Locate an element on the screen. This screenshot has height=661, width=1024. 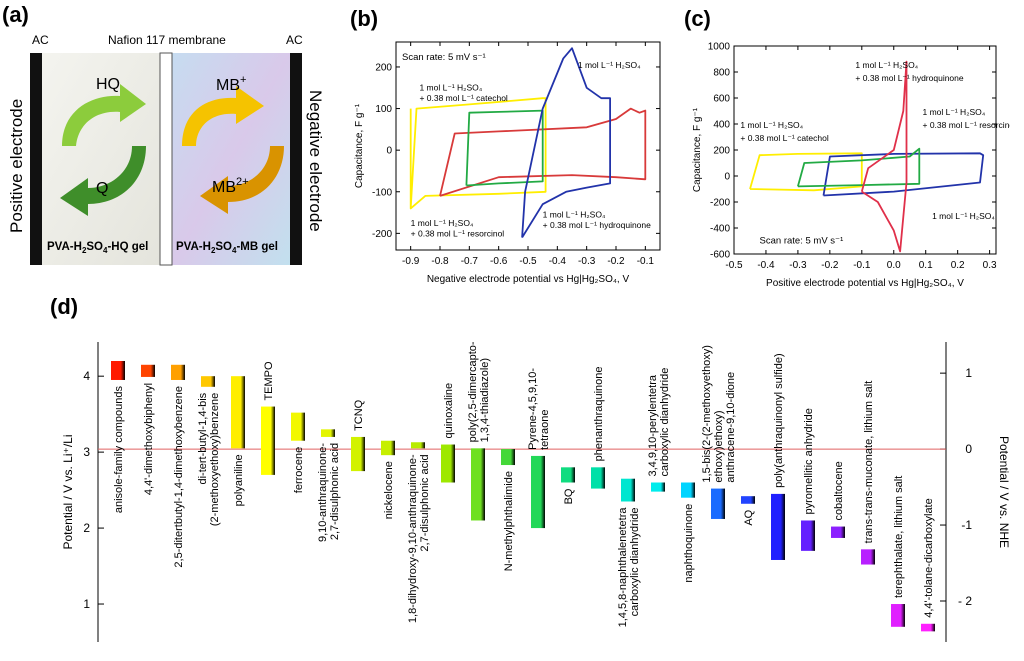
panel-letter-c: (c) is located at coordinates (697, 18).